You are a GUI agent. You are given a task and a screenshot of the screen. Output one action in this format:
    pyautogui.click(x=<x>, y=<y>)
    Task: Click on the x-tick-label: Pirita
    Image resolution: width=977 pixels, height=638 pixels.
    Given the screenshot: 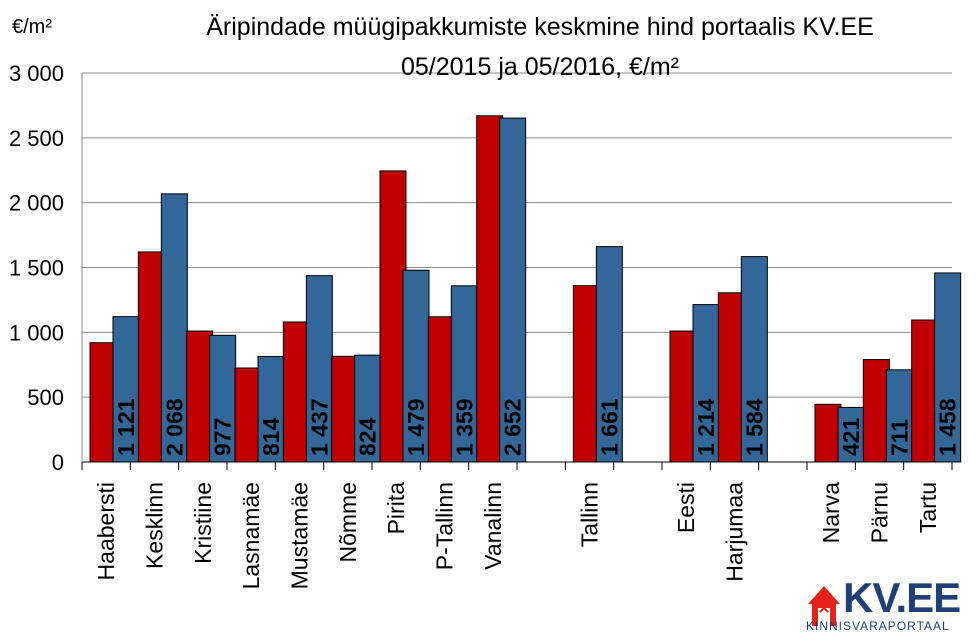 What is the action you would take?
    pyautogui.click(x=396, y=508)
    